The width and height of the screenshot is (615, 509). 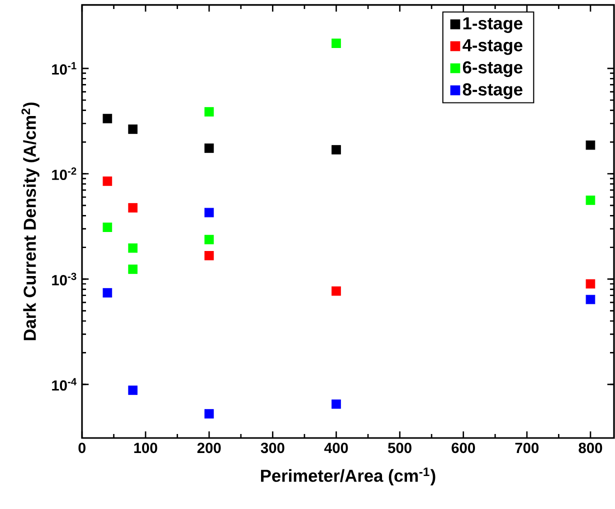 I want to click on x-tick-label: 700, so click(x=527, y=448).